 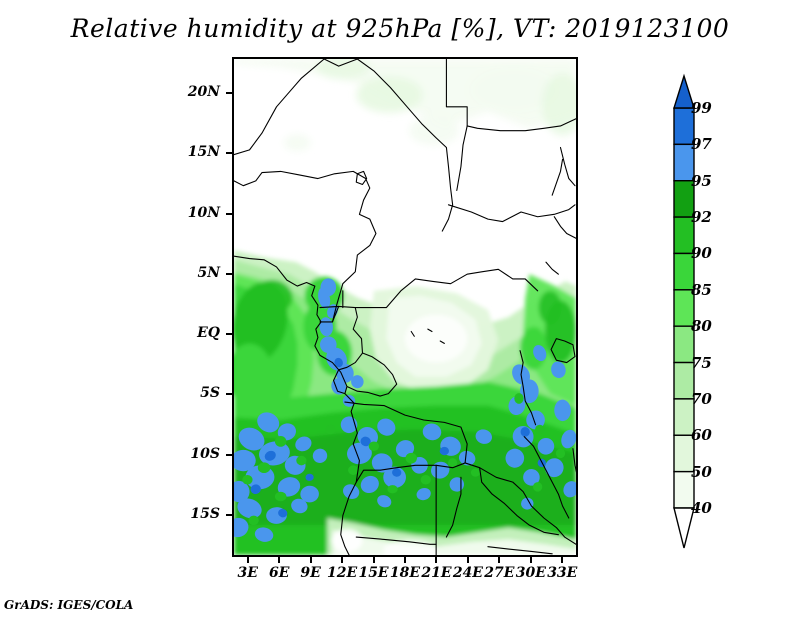 What do you see at coordinates (701, 471) in the screenshot?
I see `colorbar-tick-50: 50` at bounding box center [701, 471].